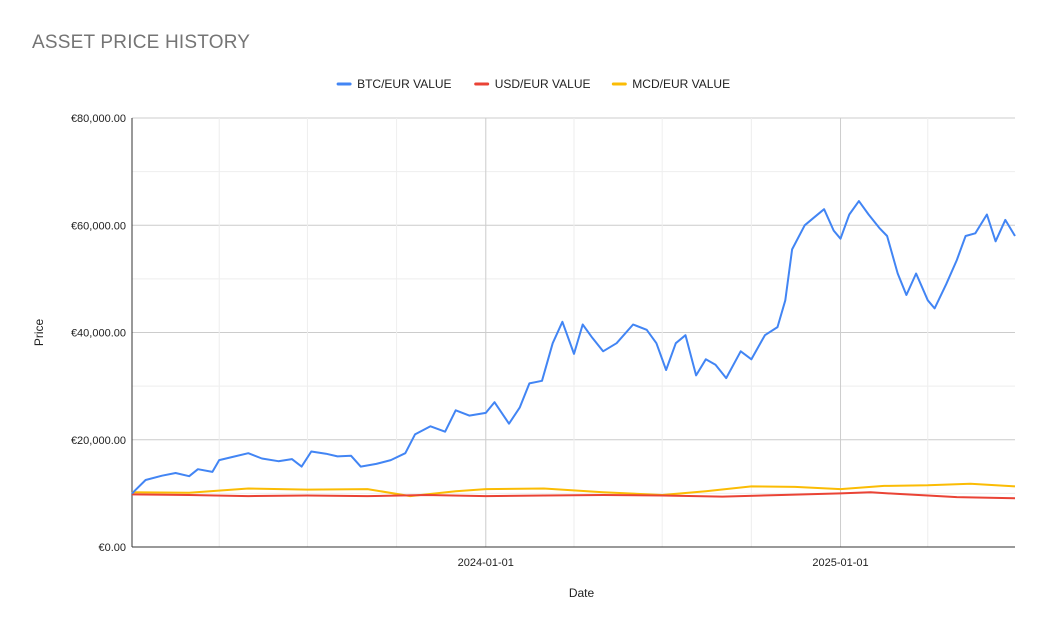 The image size is (1047, 632). Describe the element at coordinates (573, 490) in the screenshot. I see `series-line-mcd-eur-value` at that location.